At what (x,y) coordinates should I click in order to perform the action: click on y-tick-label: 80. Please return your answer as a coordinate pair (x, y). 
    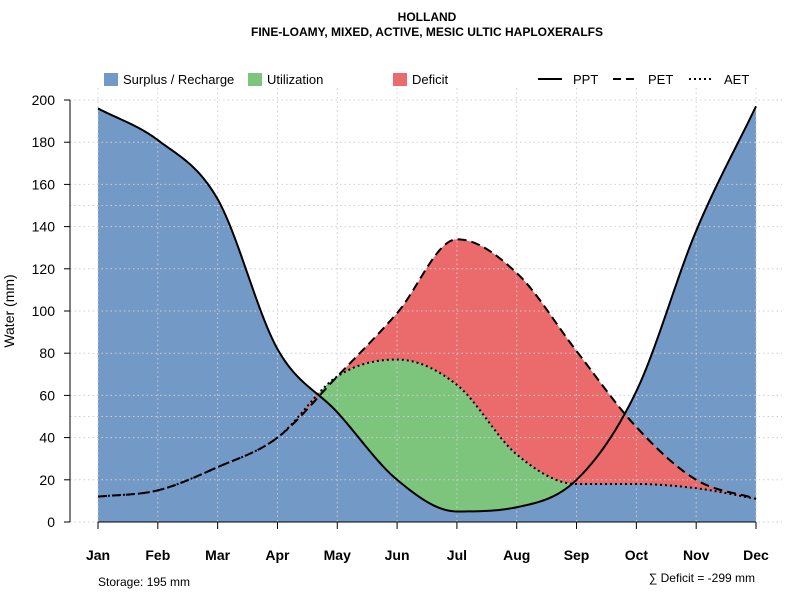
    Looking at the image, I should click on (47, 353).